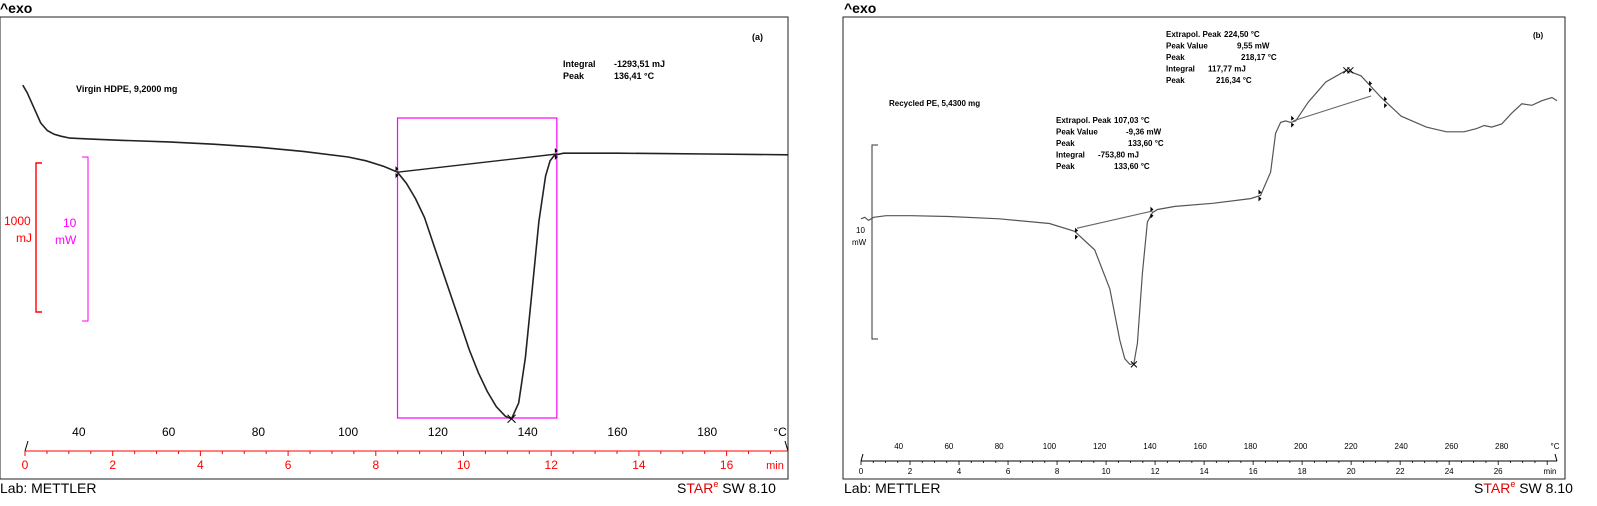 This screenshot has width=1597, height=506. What do you see at coordinates (892, 488) in the screenshot?
I see `footer-lab-b: Lab: METTLER` at bounding box center [892, 488].